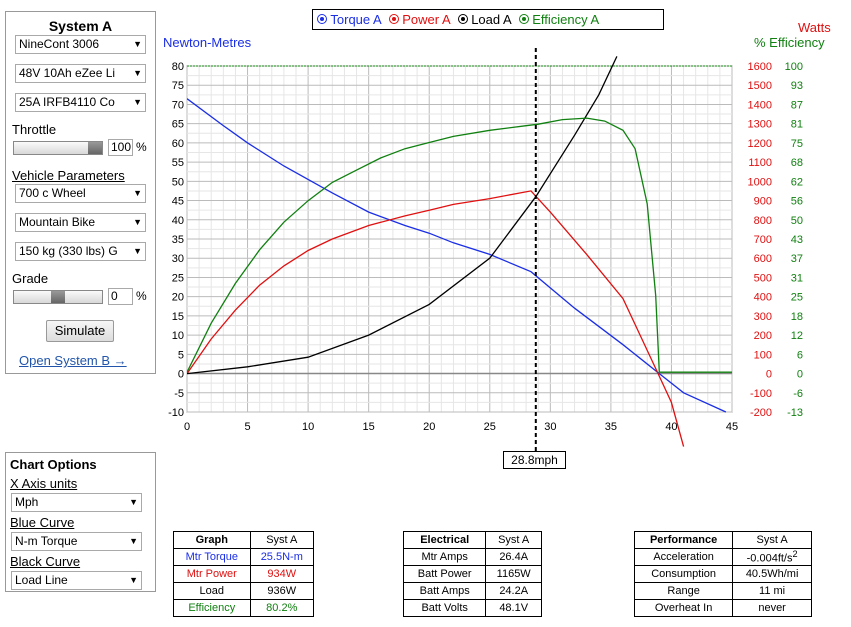 The height and width of the screenshot is (627, 851). I want to click on y-watts-tick-label: 300, so click(763, 317).